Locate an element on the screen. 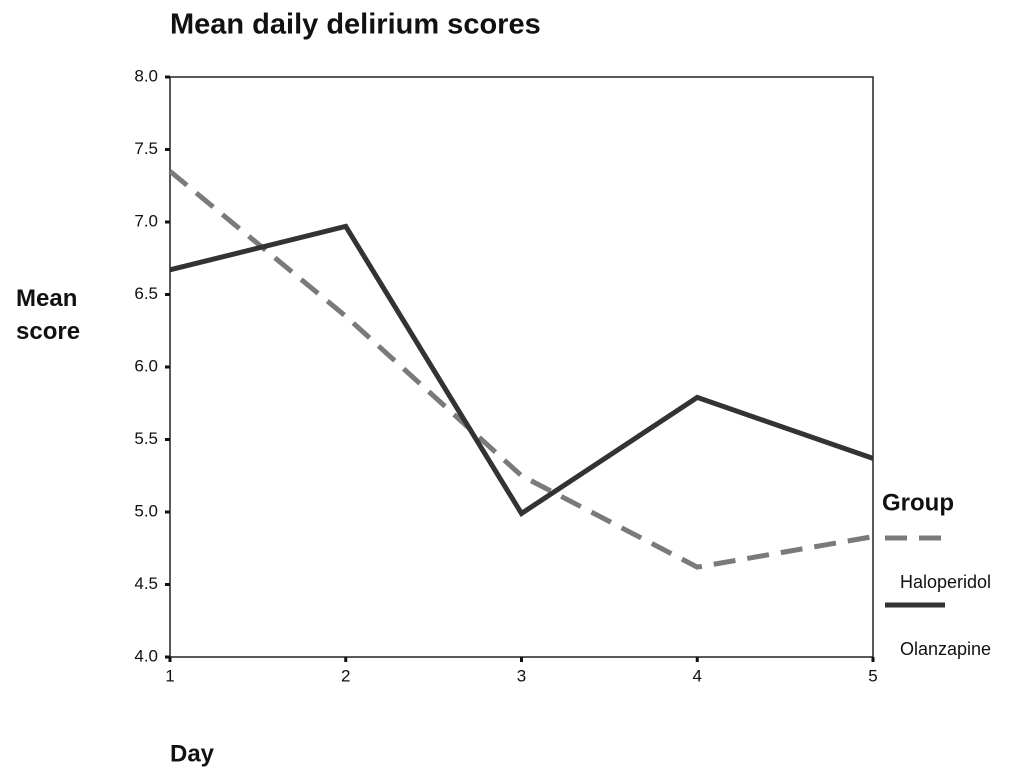  x-axis-label: Day is located at coordinates (192, 753).